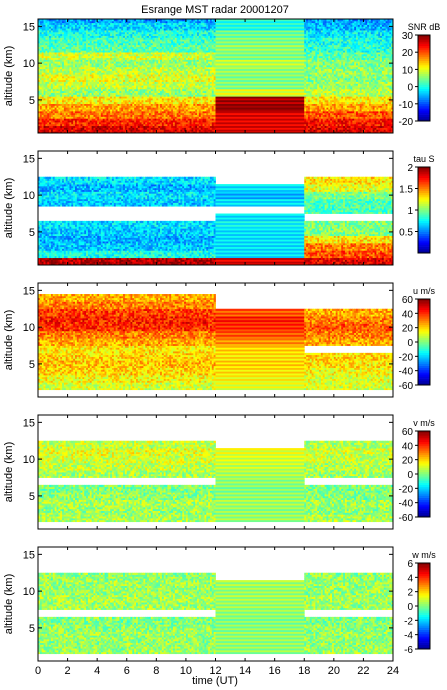 Image resolution: width=447 pixels, height=690 pixels. What do you see at coordinates (215, 76) in the screenshot?
I see `SNR-heatmap` at bounding box center [215, 76].